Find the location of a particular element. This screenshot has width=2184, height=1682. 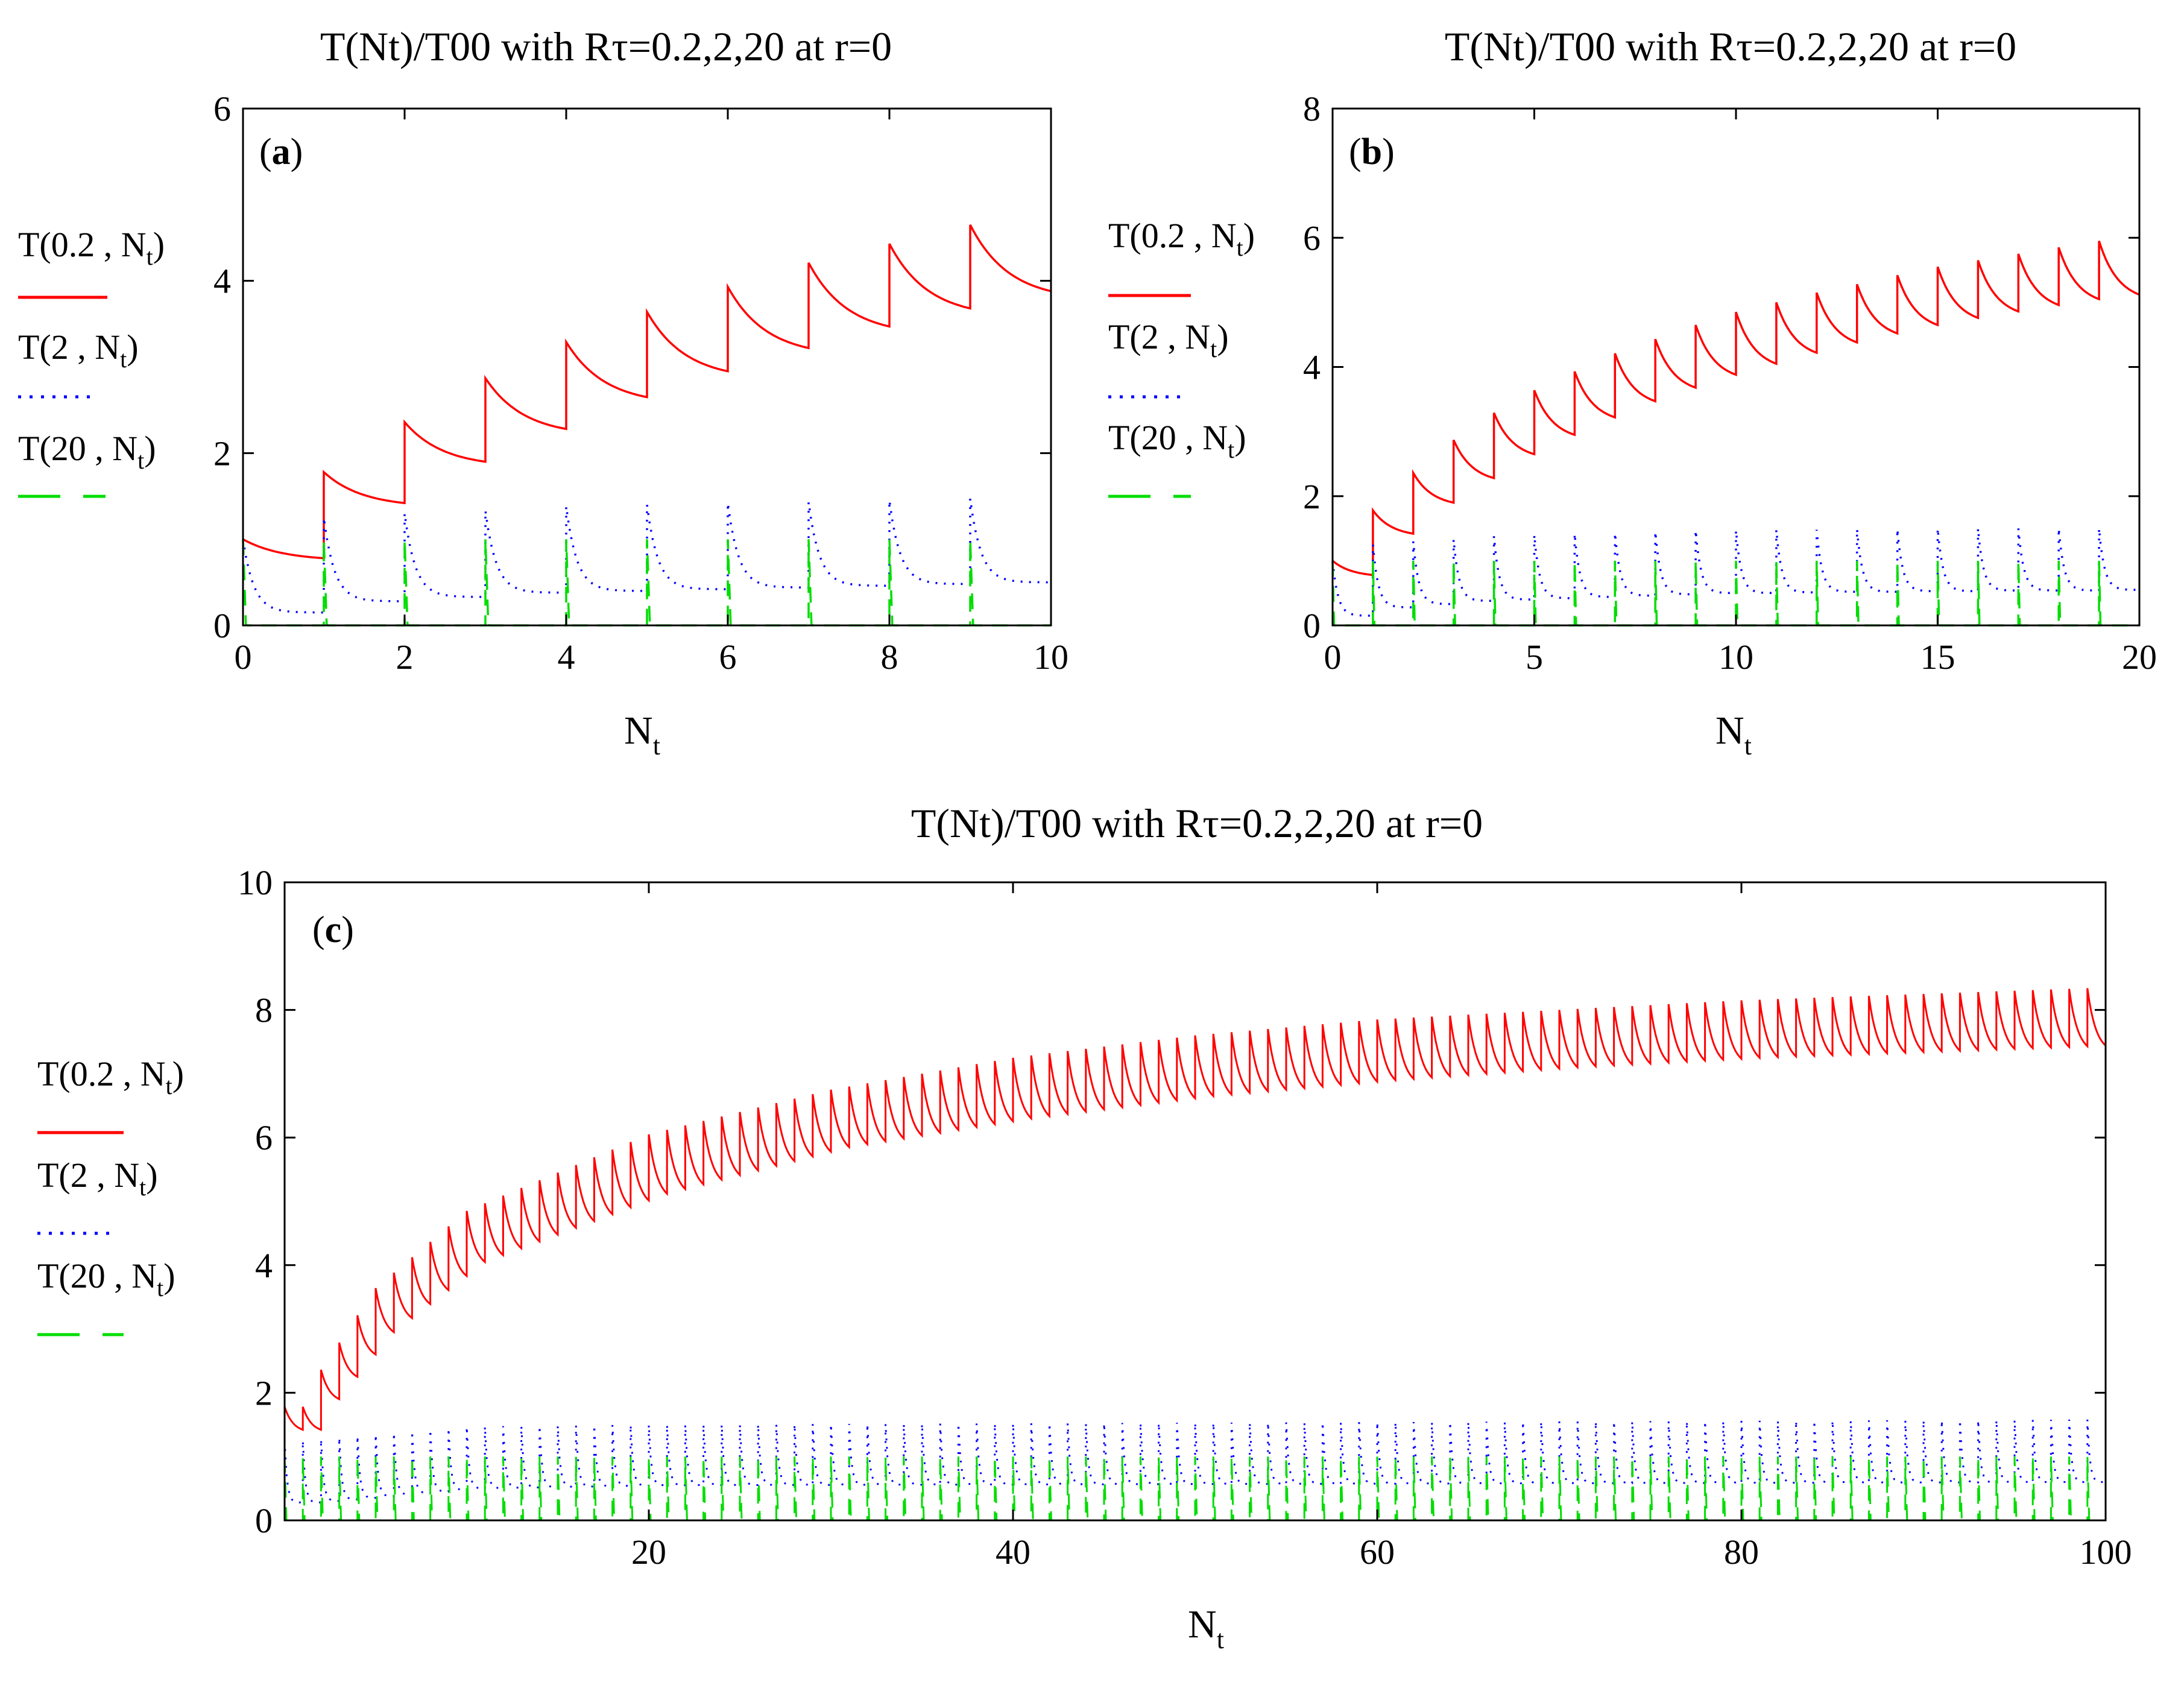

plot-frame-a is located at coordinates (647, 367).